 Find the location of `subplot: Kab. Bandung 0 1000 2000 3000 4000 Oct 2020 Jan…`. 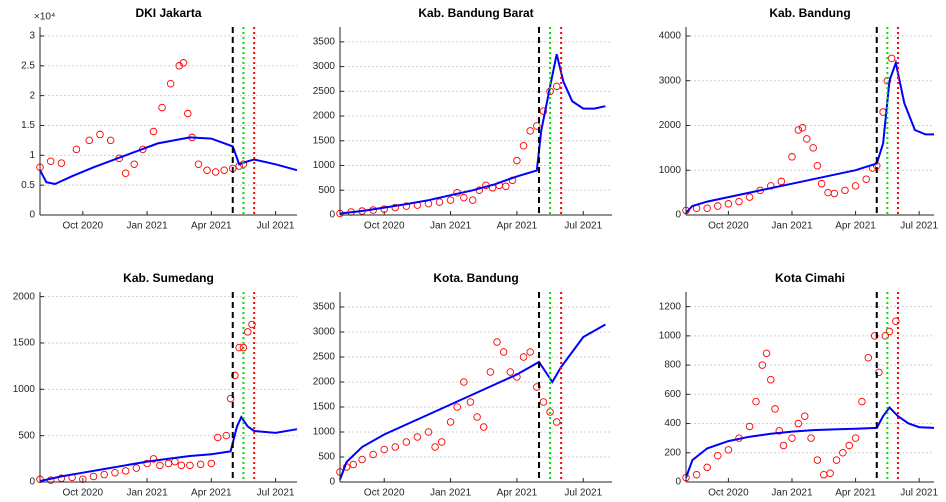

subplot: Kab. Bandung 0 1000 2000 3000 4000 Oct 2020 Jan… is located at coordinates (799, 118).